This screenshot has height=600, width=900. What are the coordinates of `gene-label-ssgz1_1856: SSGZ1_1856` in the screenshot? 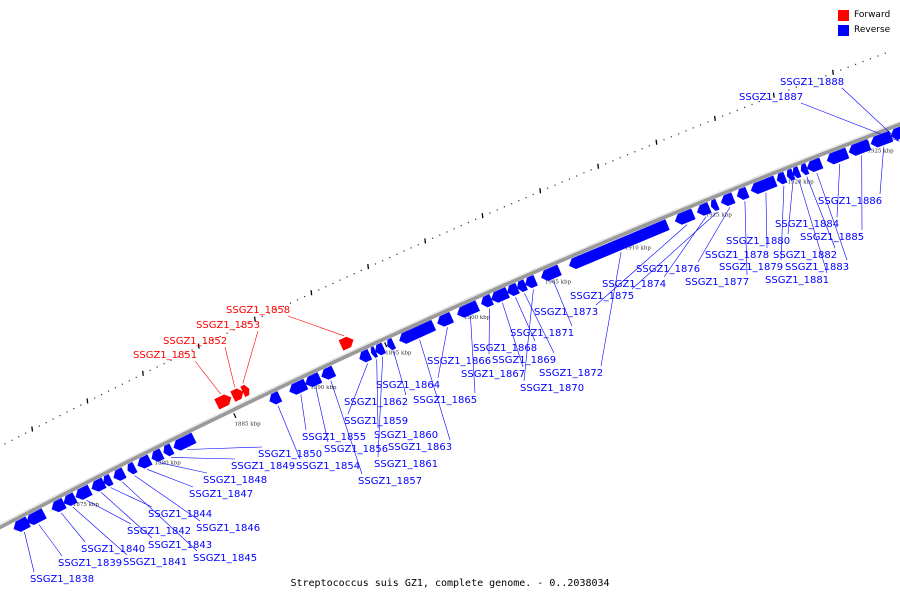 It's located at (356, 449).